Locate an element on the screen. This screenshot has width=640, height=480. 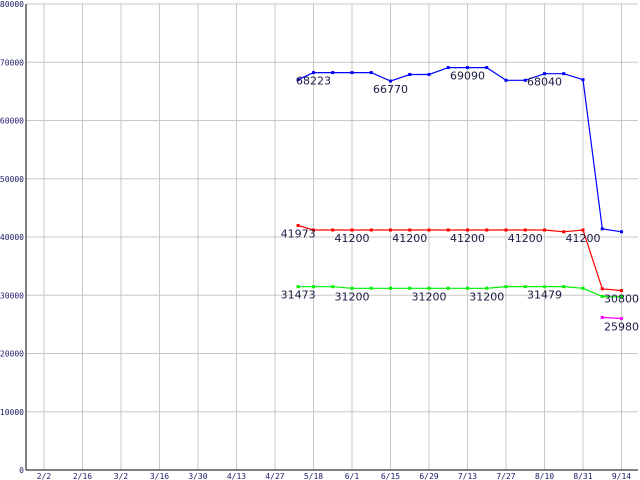
x-tick-label: 7/13 is located at coordinates (467, 476).